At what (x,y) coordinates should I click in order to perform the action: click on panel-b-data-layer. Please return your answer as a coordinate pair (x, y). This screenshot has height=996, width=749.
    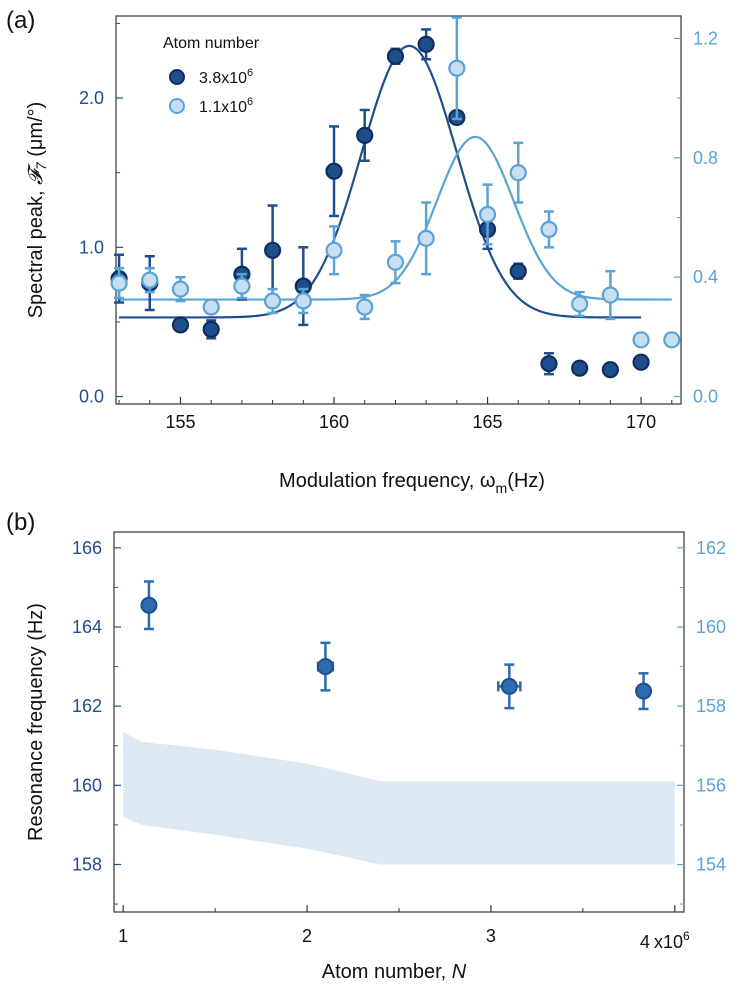
    Looking at the image, I should click on (396, 645).